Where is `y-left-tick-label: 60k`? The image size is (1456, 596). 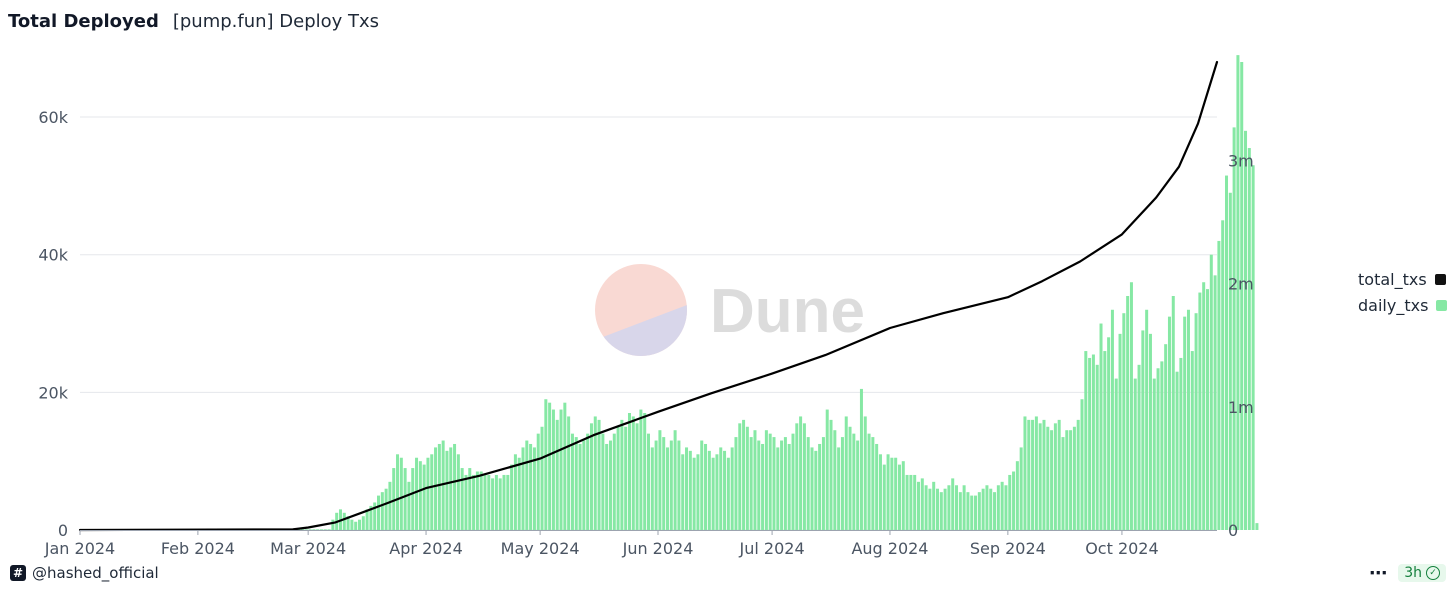
y-left-tick-label: 60k is located at coordinates (53, 117).